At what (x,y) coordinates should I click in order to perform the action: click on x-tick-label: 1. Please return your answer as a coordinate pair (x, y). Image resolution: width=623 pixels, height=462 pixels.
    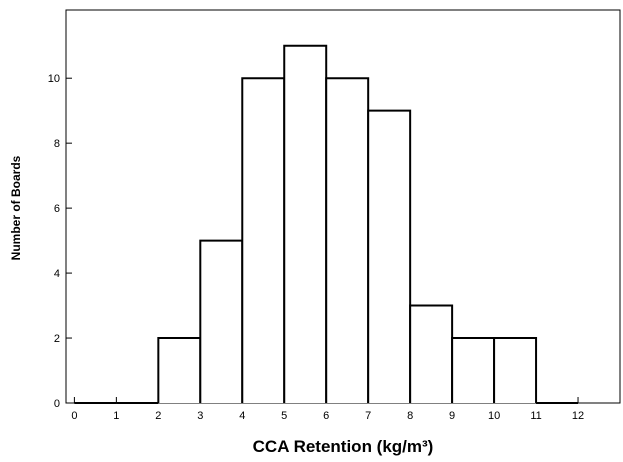
    Looking at the image, I should click on (116, 416).